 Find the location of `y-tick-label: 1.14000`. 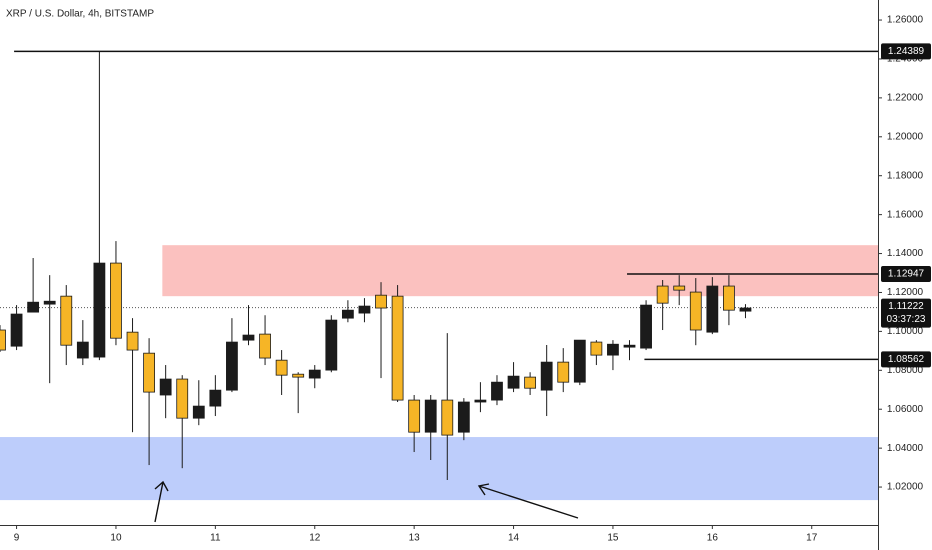

y-tick-label: 1.14000 is located at coordinates (905, 253).